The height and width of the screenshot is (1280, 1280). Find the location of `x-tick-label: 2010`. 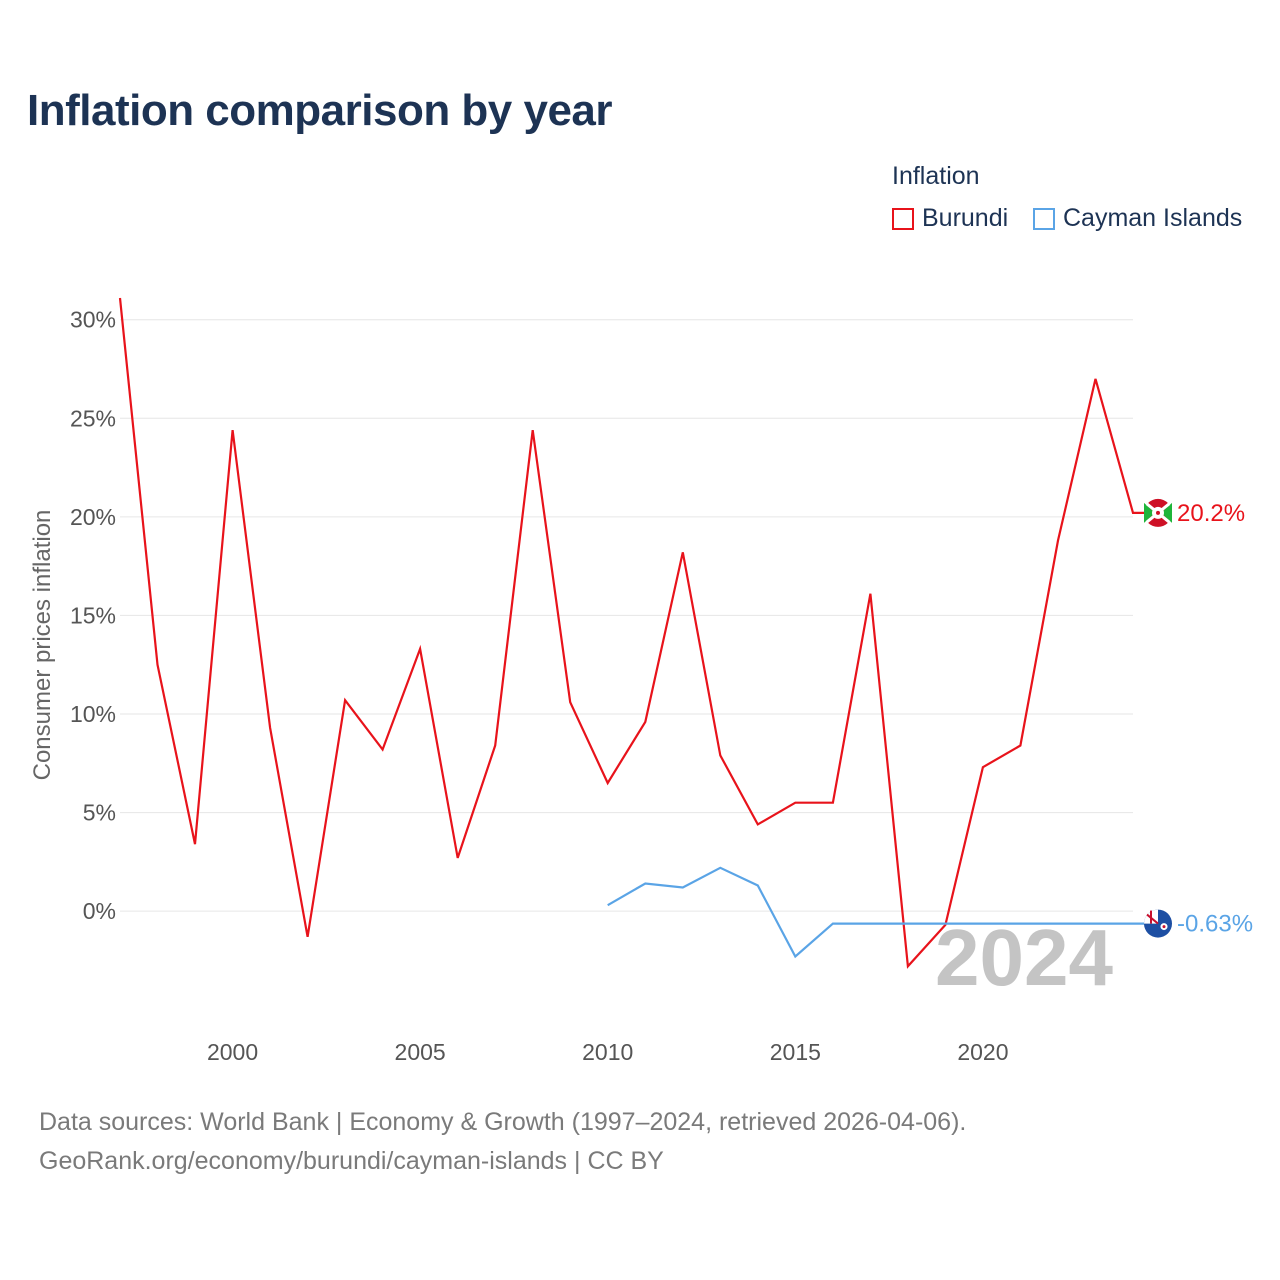

x-tick-label: 2010 is located at coordinates (607, 1052).